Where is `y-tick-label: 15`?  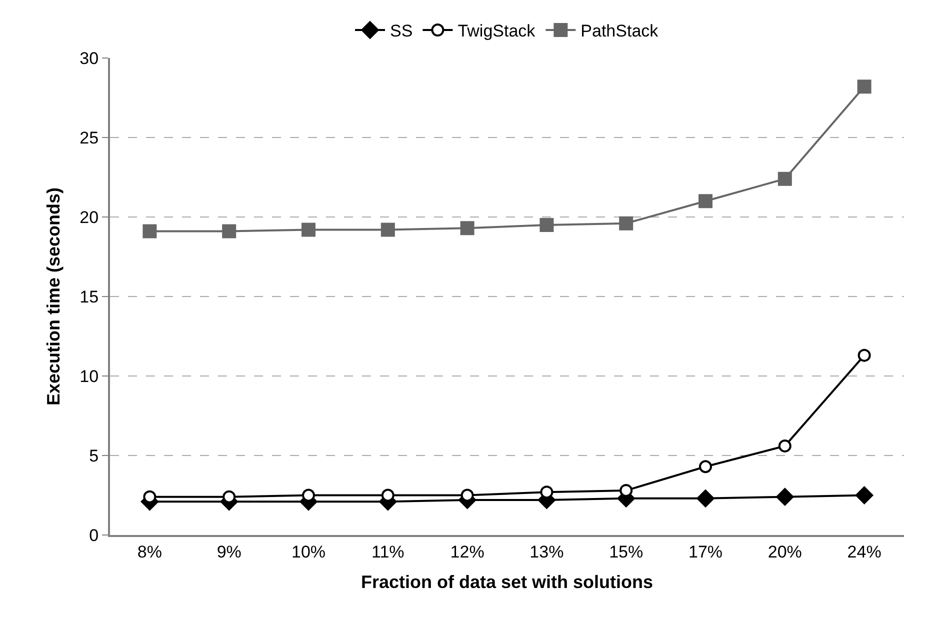
y-tick-label: 15 is located at coordinates (89, 296).